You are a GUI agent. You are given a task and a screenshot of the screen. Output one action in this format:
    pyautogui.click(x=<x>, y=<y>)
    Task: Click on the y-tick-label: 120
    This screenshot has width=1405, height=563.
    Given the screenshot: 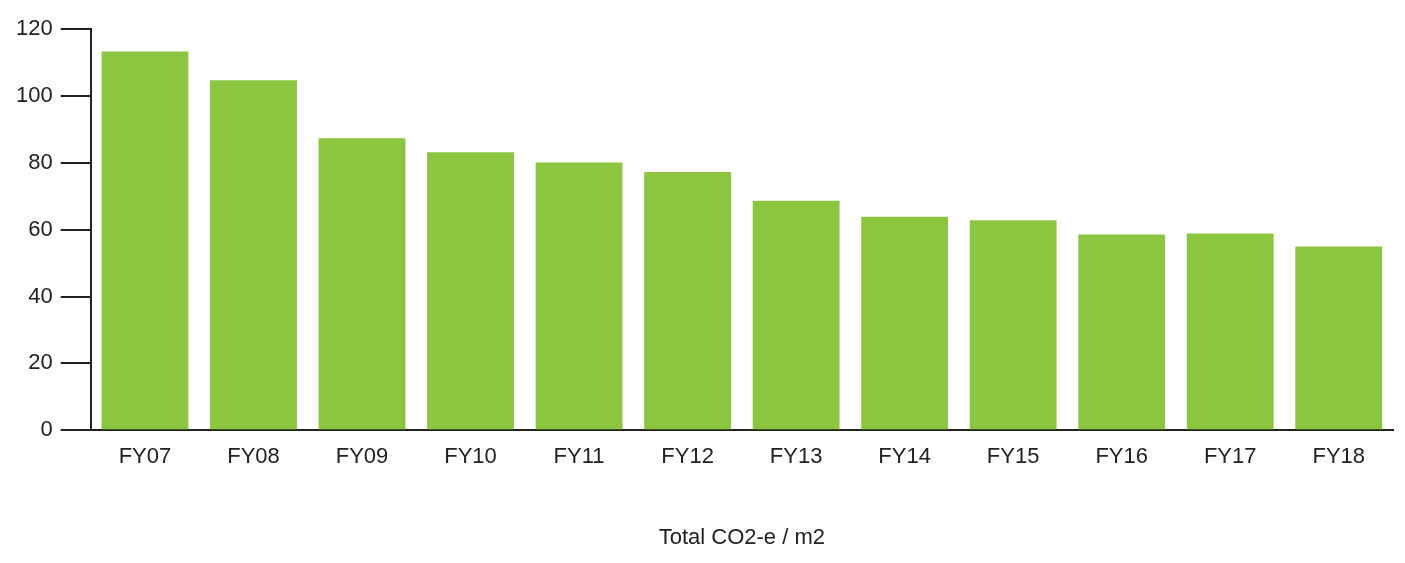 What is the action you would take?
    pyautogui.click(x=34, y=28)
    